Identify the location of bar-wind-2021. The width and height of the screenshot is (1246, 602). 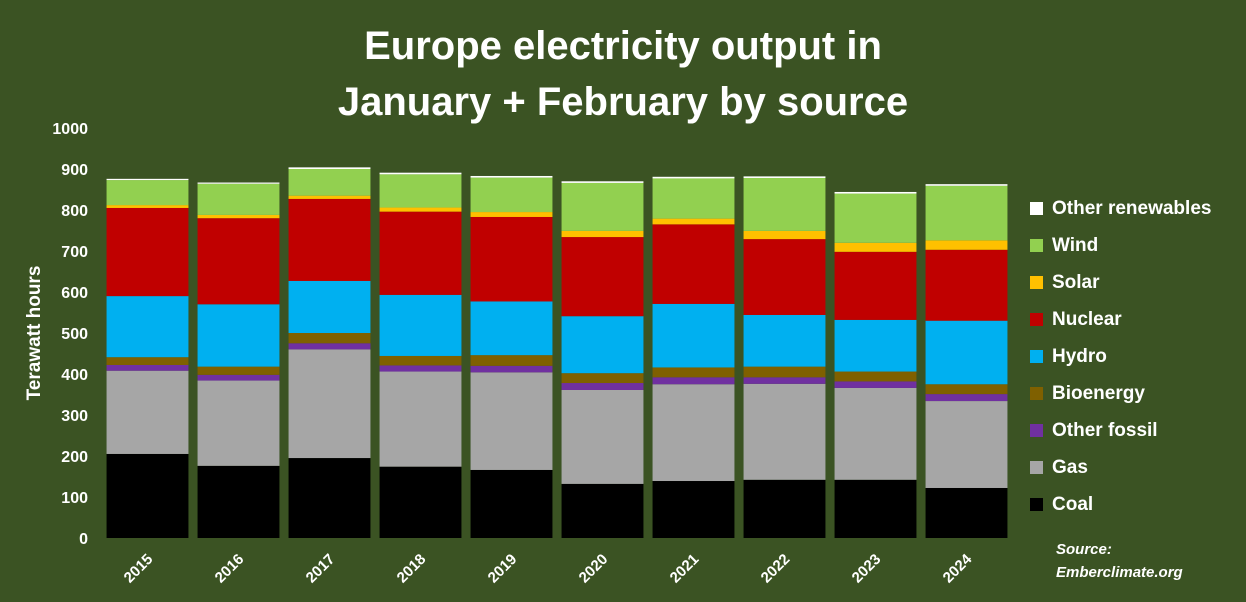
(693, 198).